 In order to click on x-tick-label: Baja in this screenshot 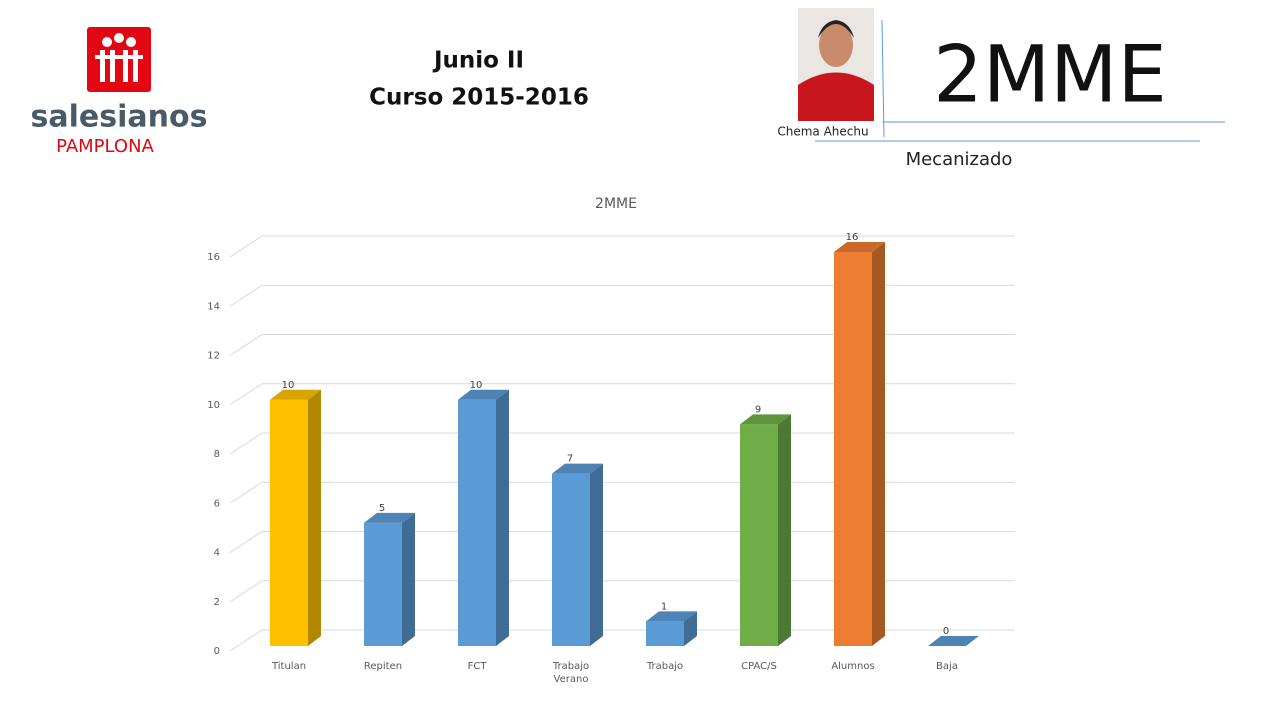, I will do `click(947, 666)`.